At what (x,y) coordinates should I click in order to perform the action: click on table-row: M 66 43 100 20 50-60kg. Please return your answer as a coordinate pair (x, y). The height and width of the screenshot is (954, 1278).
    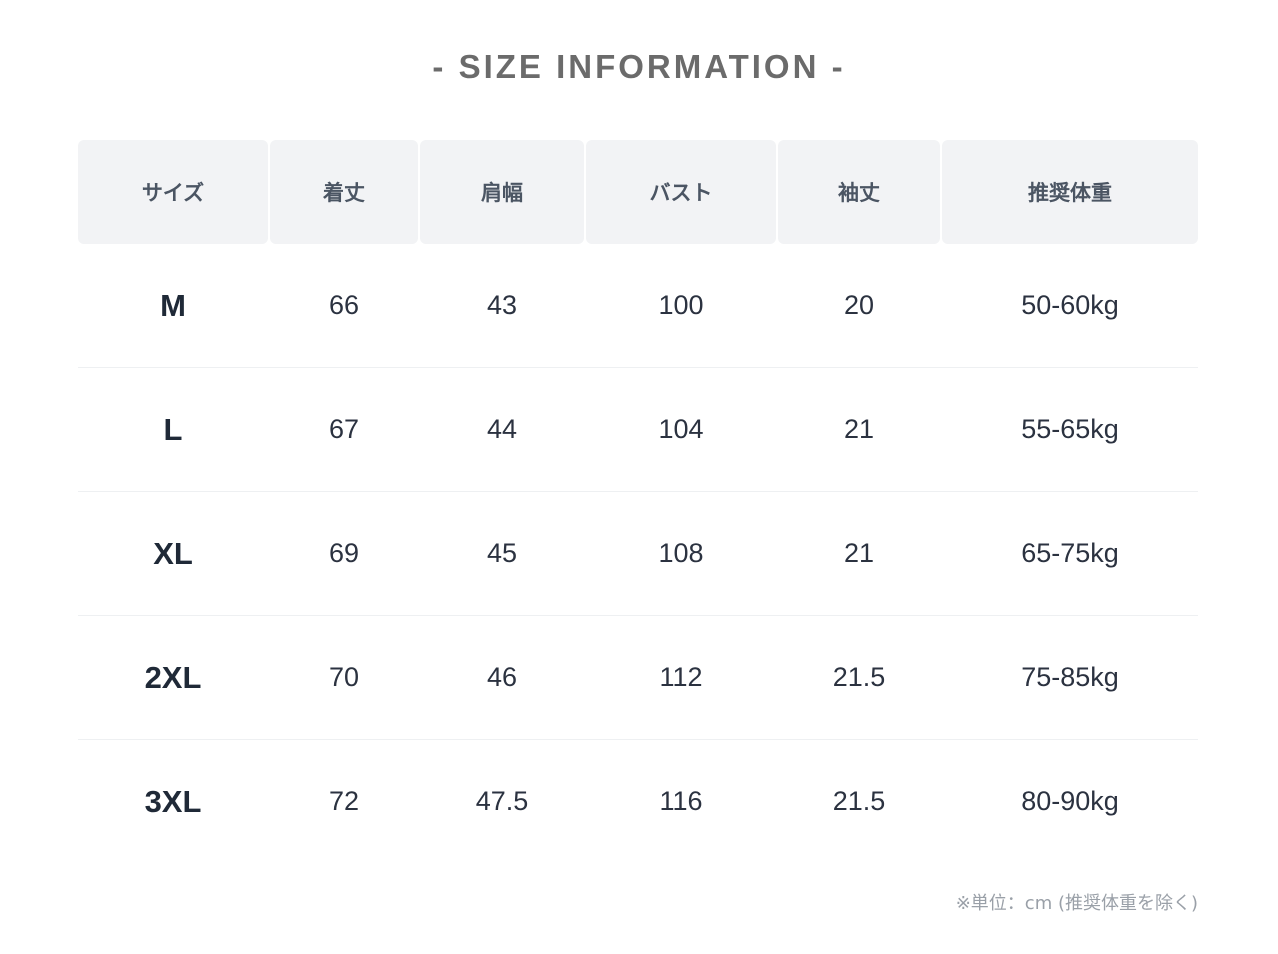
    Looking at the image, I should click on (638, 306).